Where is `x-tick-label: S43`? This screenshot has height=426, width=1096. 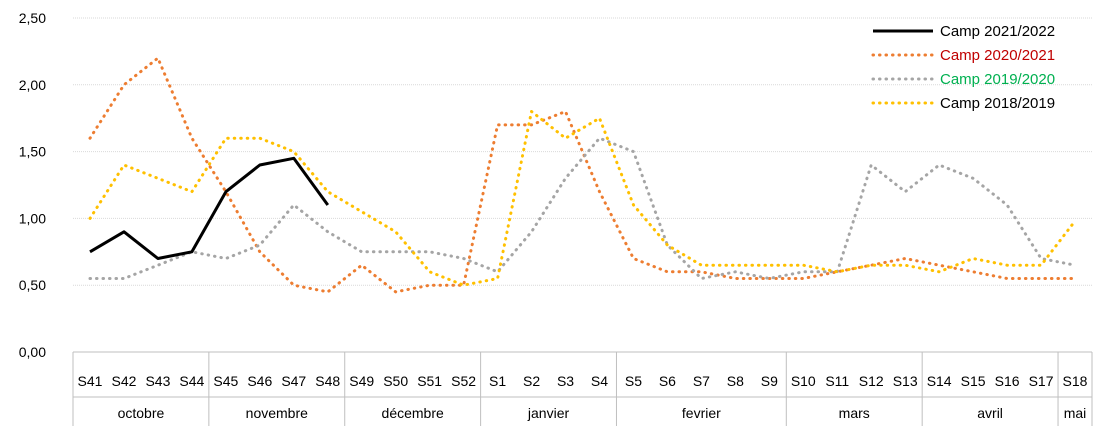
x-tick-label: S43 is located at coordinates (157, 381).